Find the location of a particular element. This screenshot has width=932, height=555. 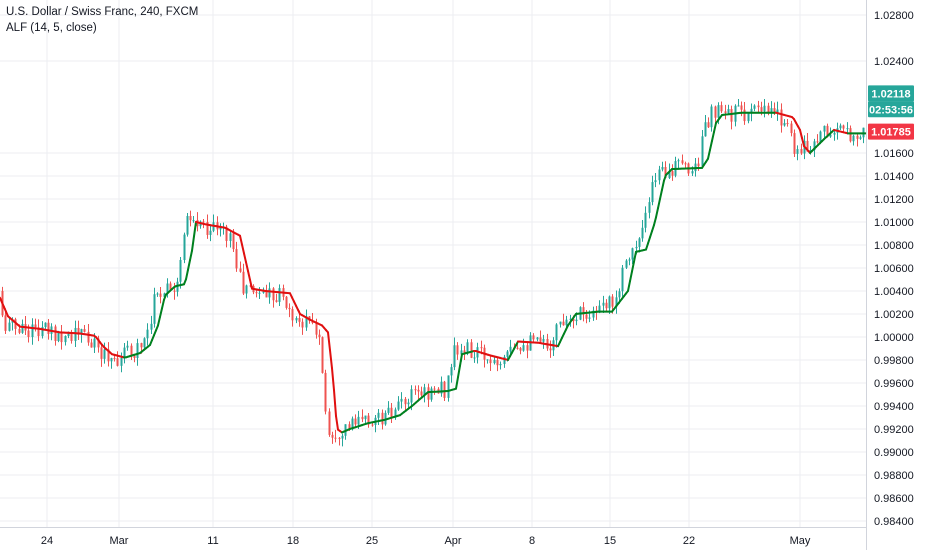

x-tick-label: 8 is located at coordinates (532, 541).